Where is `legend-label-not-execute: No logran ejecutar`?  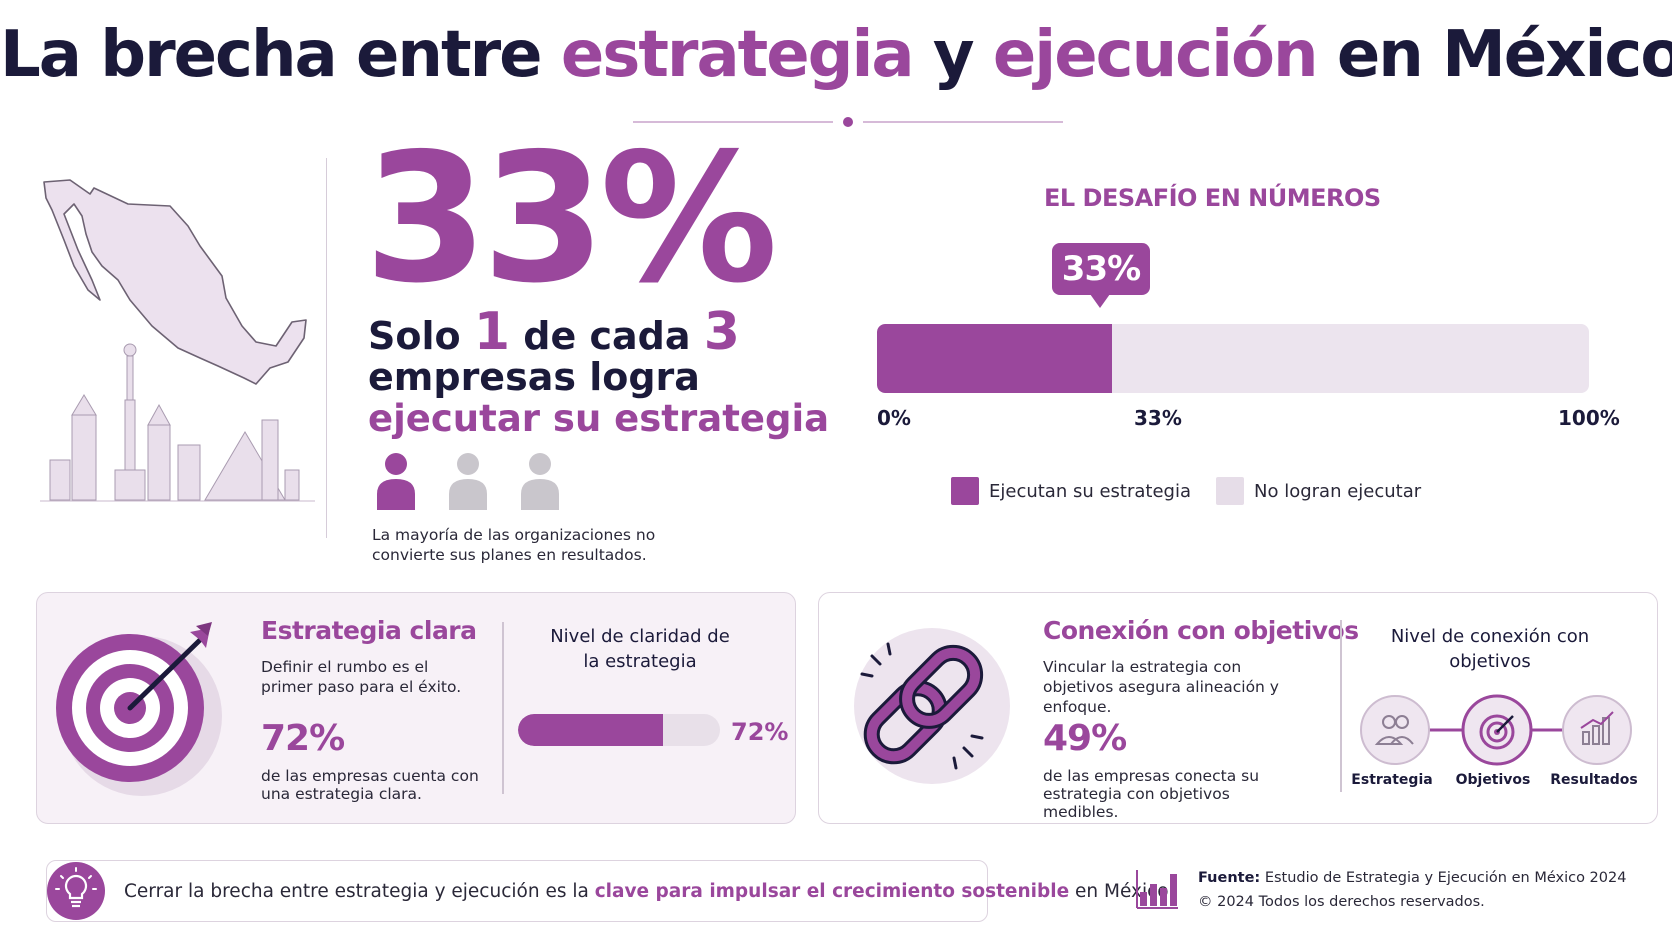
legend-label-not-execute: No logran ejecutar is located at coordinates (1338, 491).